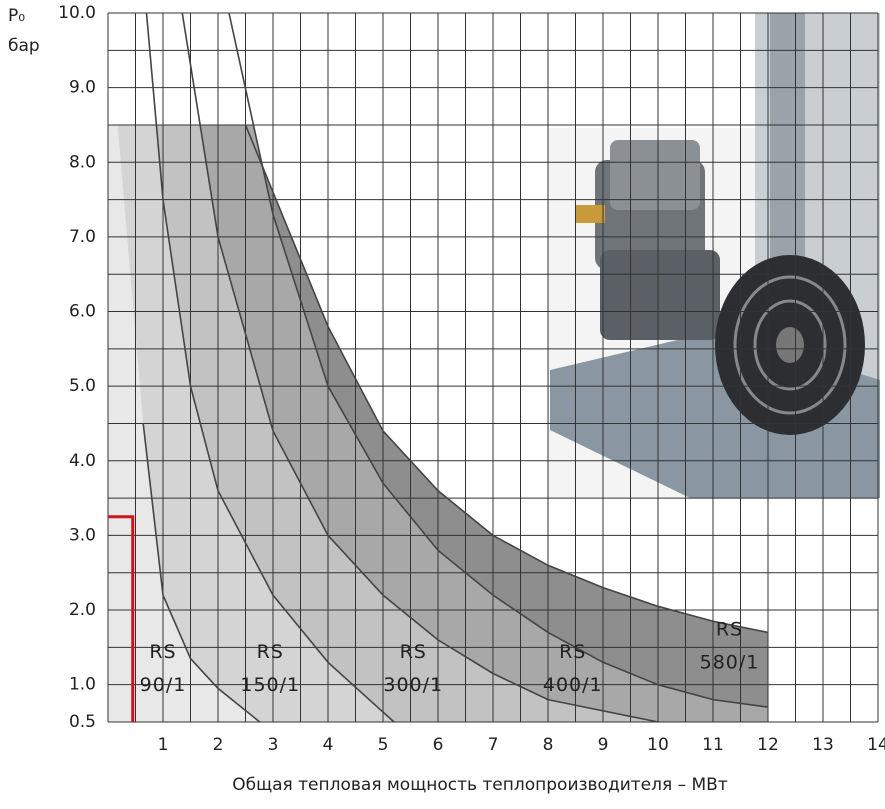  I want to click on x-tick-label: 2, so click(218, 745).